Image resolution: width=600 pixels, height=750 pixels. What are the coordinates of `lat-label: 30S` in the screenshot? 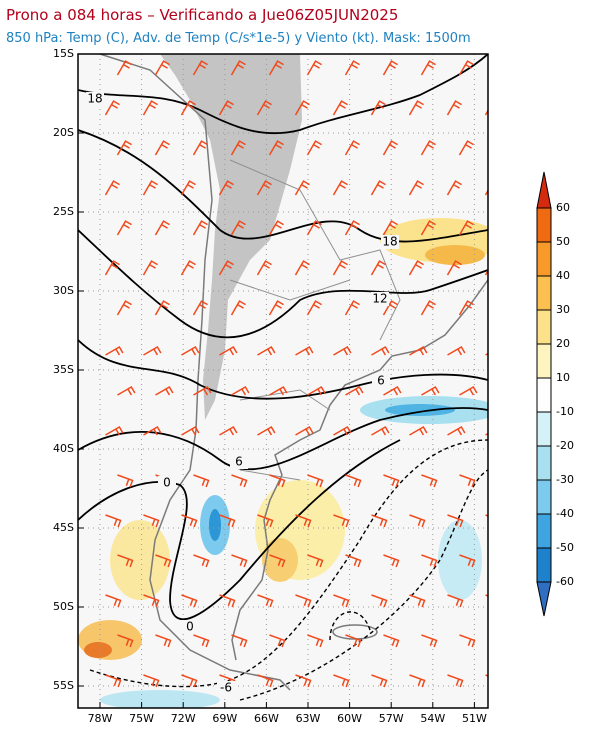 It's located at (63, 290).